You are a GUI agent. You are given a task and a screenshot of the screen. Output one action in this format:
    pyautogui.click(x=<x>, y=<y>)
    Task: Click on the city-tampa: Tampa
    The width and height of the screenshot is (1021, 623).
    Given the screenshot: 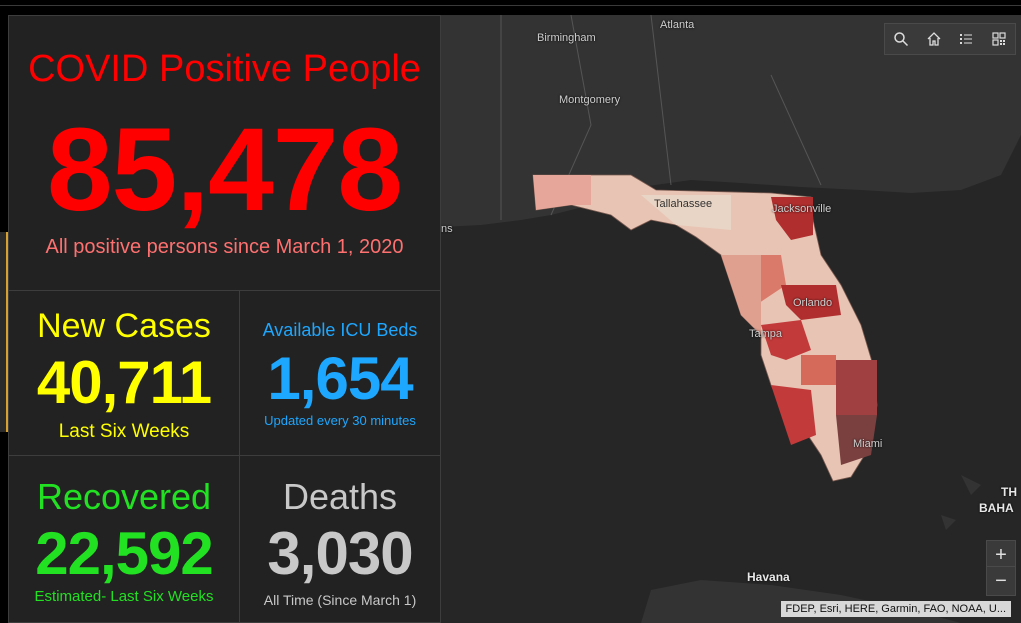 What is the action you would take?
    pyautogui.click(x=766, y=334)
    